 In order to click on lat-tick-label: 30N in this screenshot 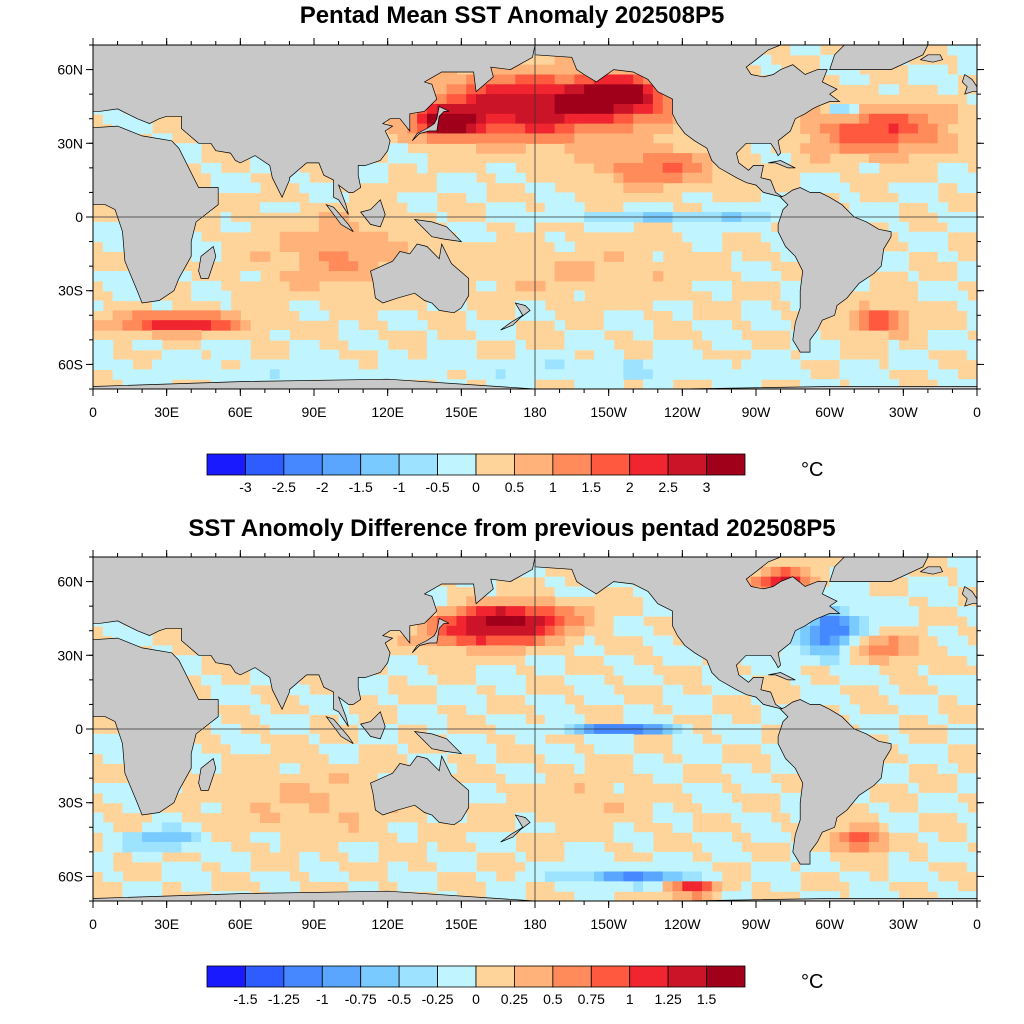, I will do `click(70, 143)`.